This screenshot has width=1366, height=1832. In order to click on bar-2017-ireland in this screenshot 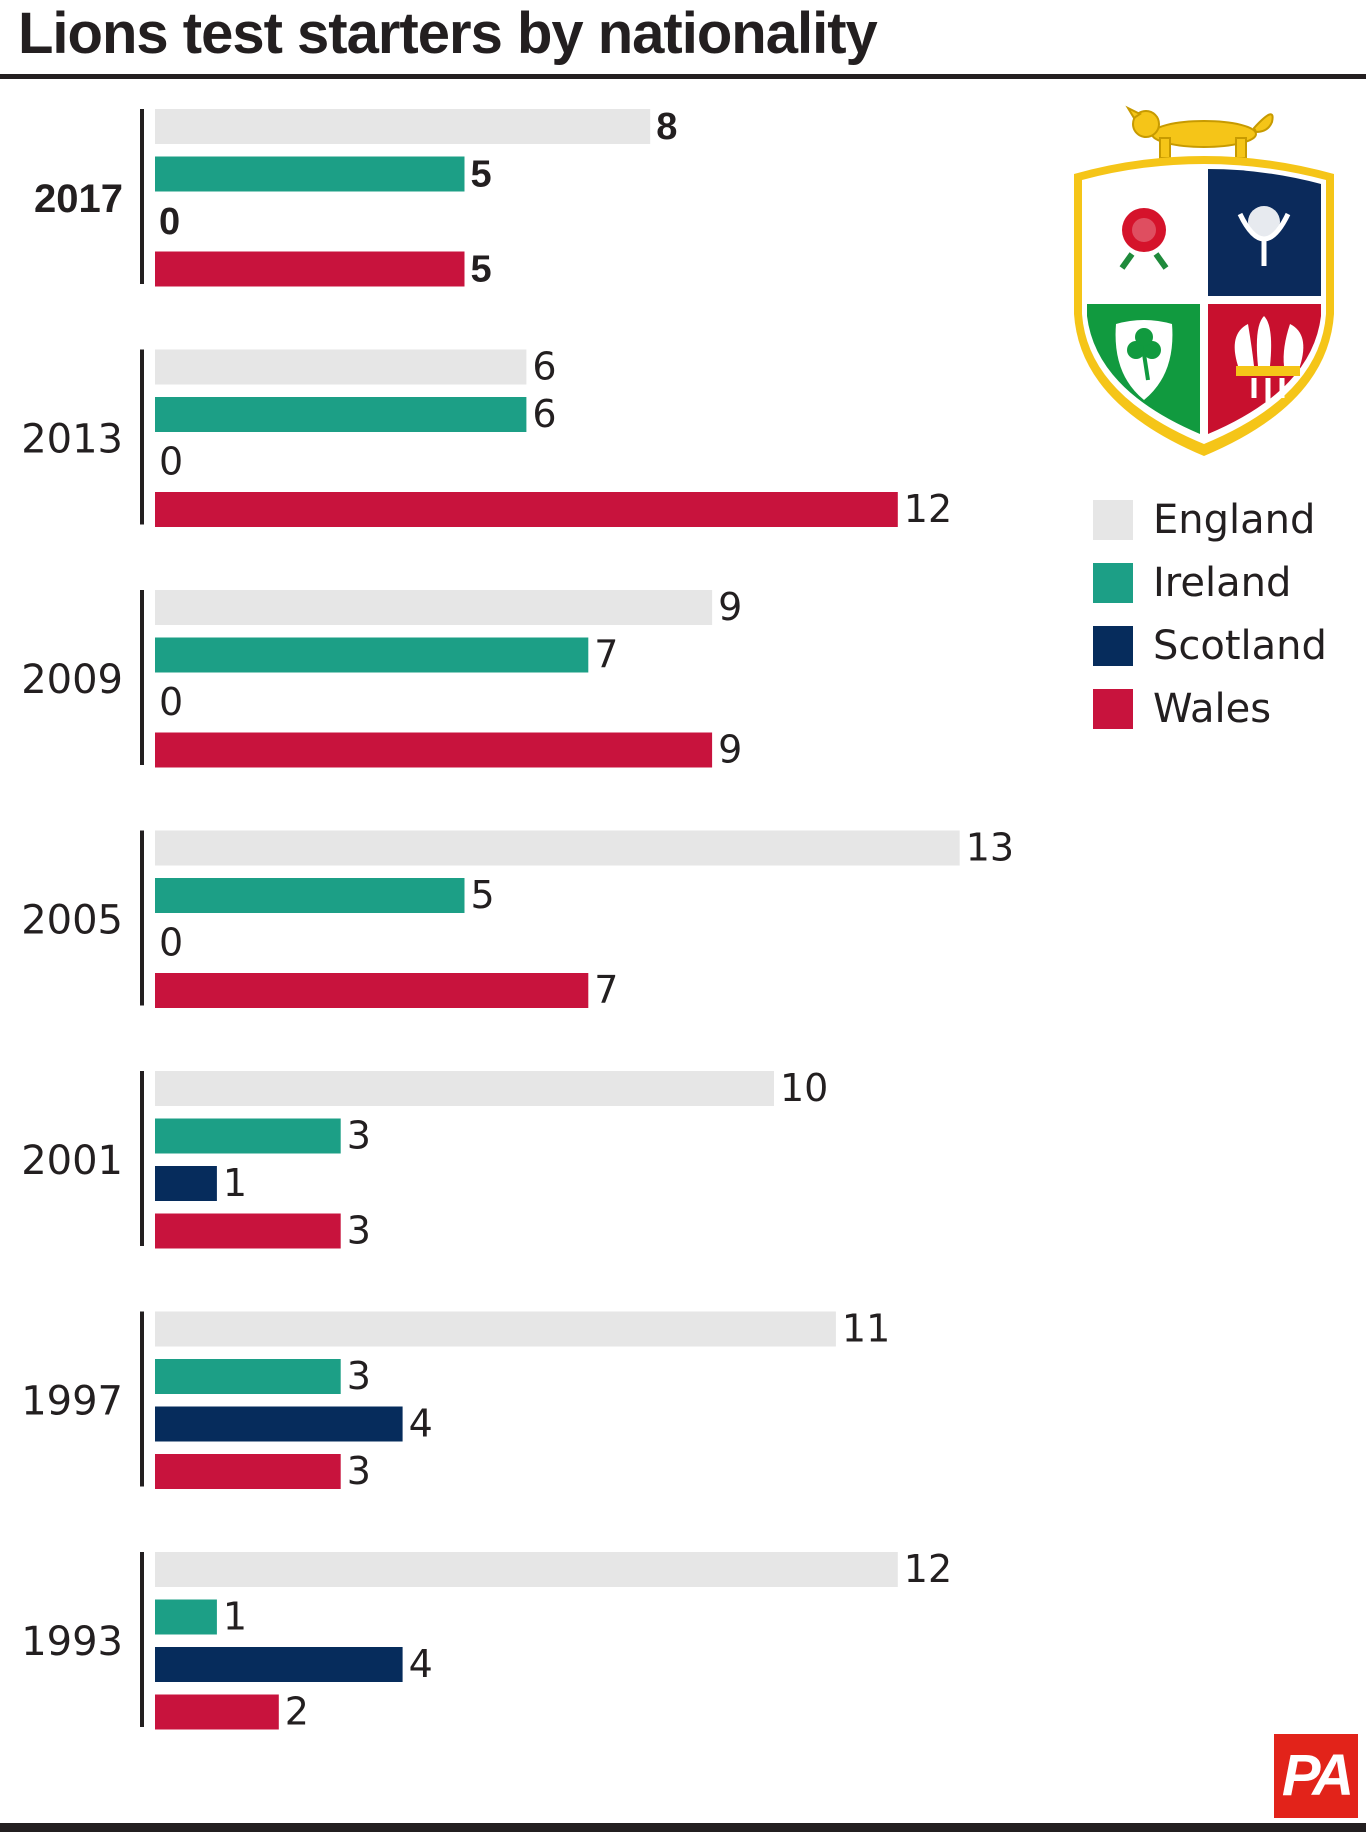, I will do `click(310, 174)`.